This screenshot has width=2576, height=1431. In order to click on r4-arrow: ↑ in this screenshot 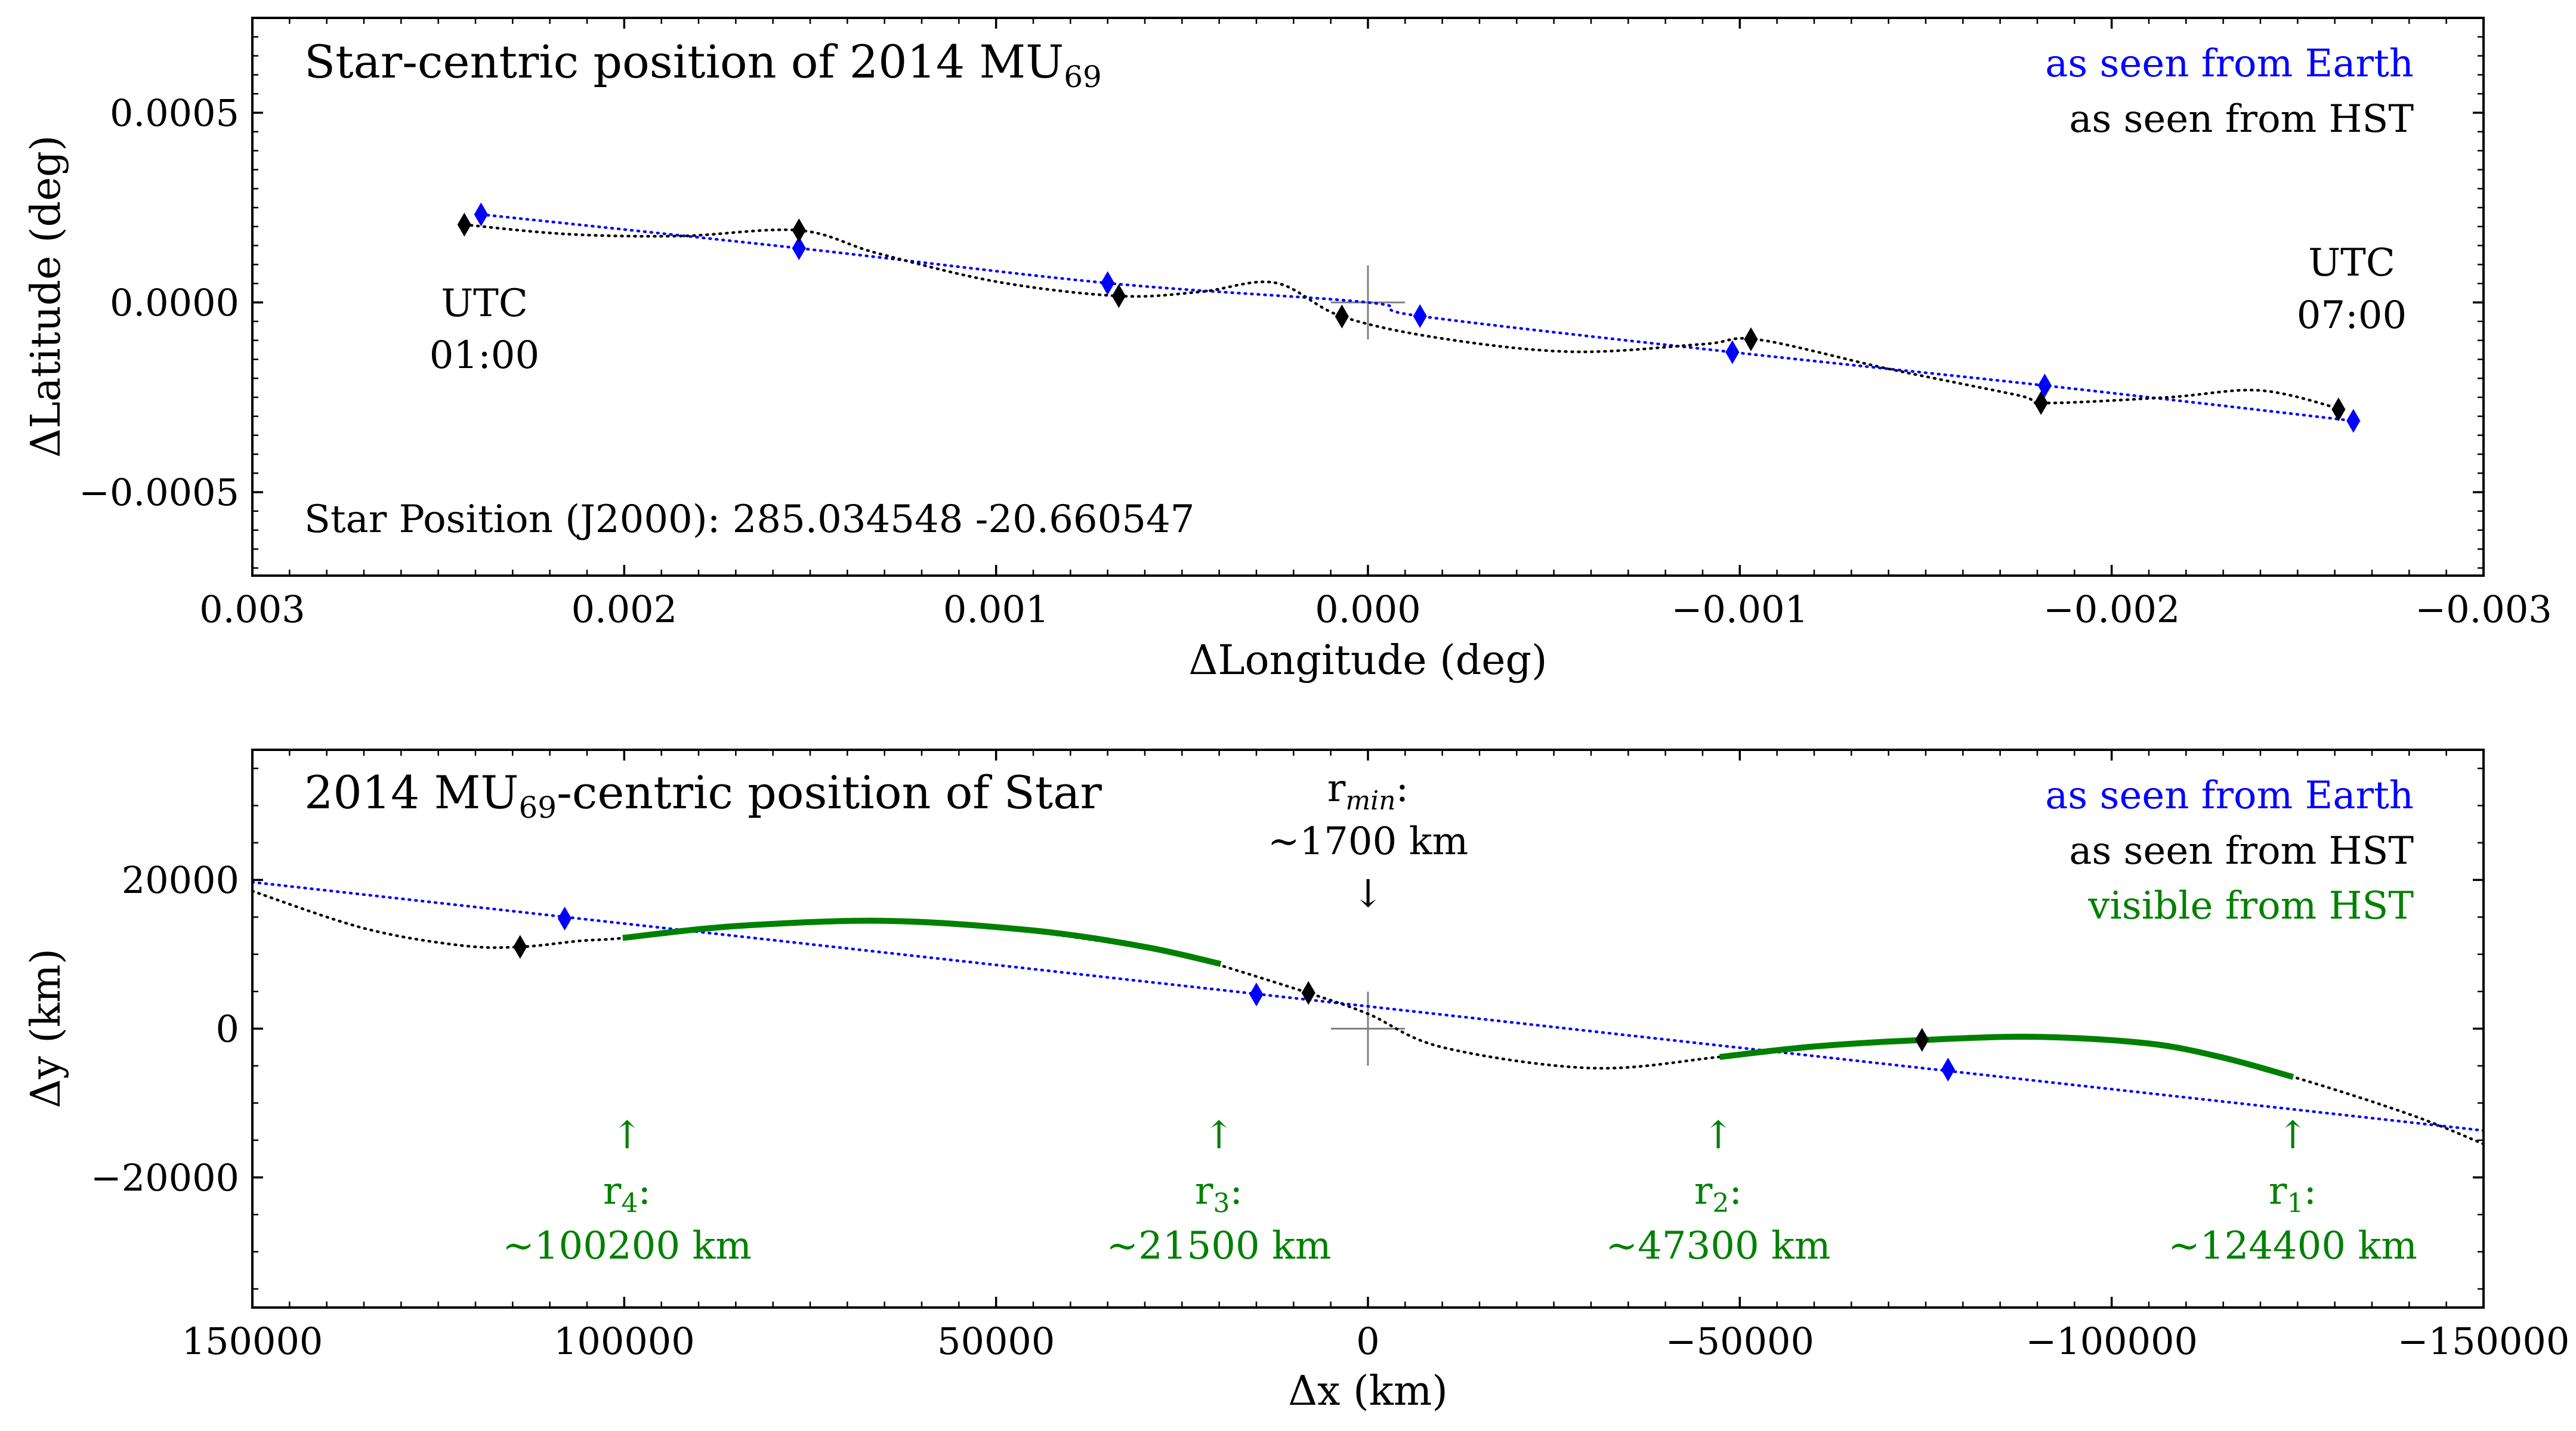, I will do `click(627, 1136)`.